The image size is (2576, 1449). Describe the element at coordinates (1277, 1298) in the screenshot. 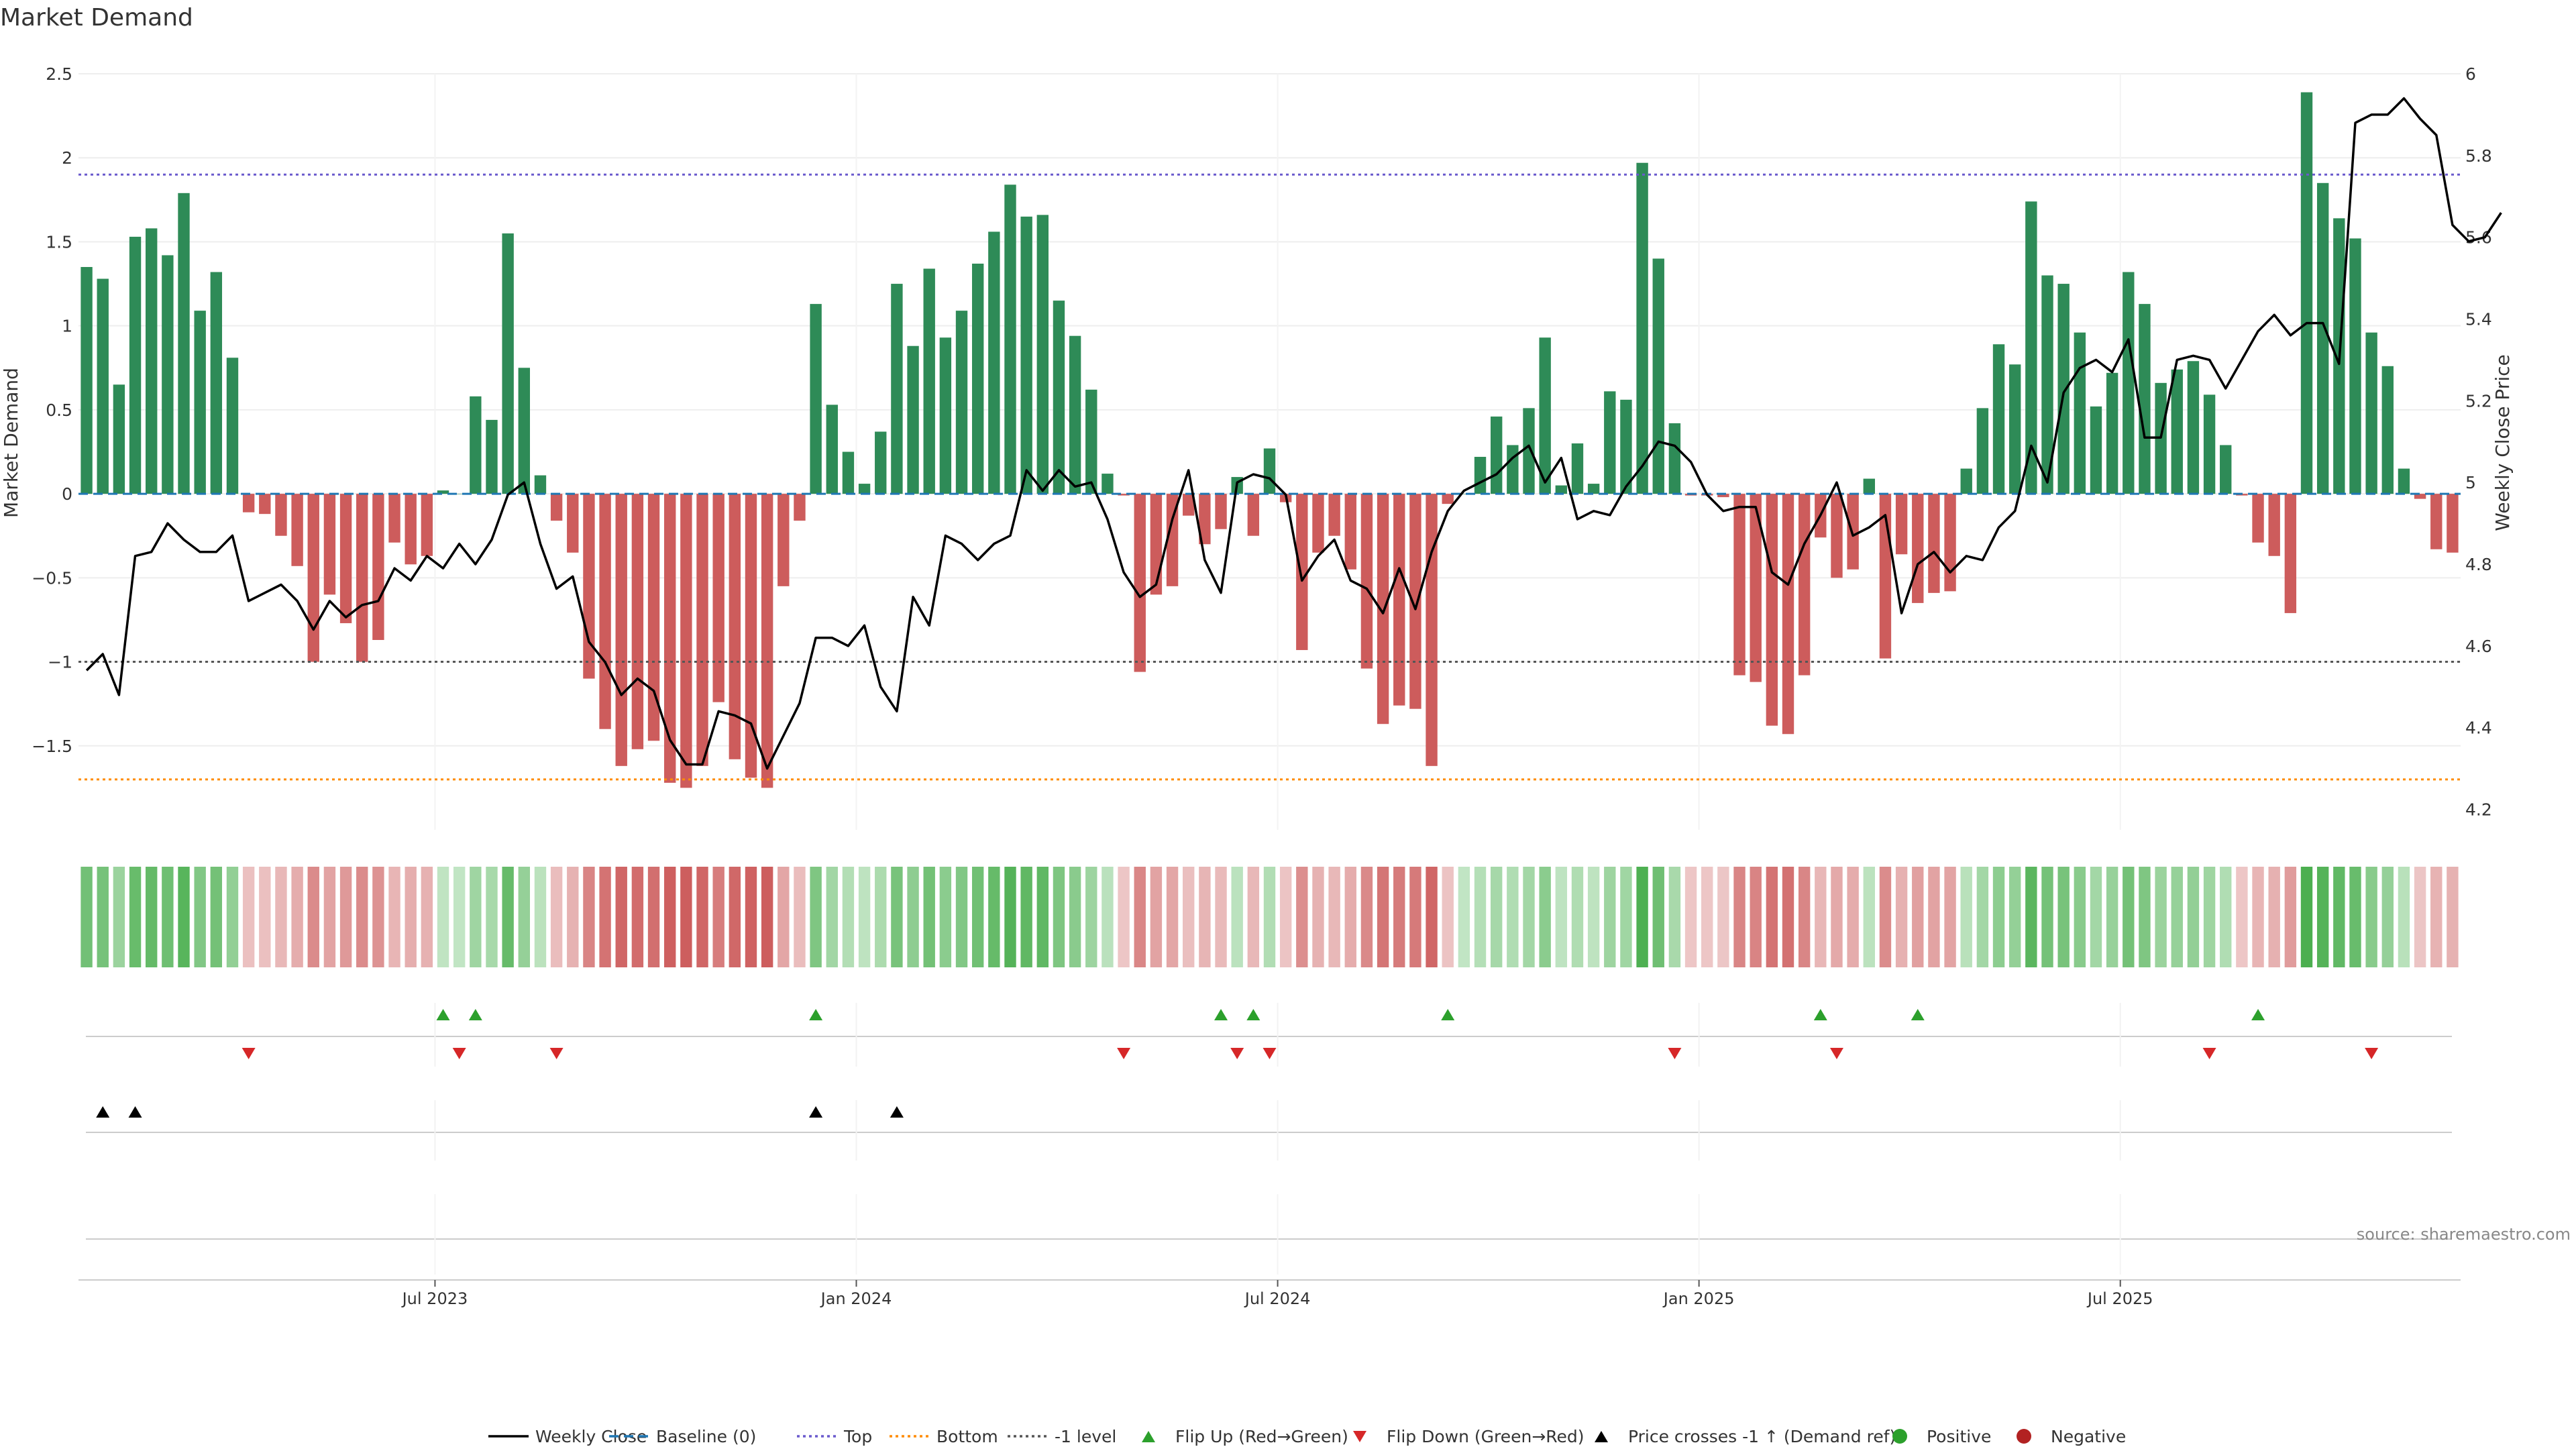

I see `x-tick-label: Jul 2024` at that location.